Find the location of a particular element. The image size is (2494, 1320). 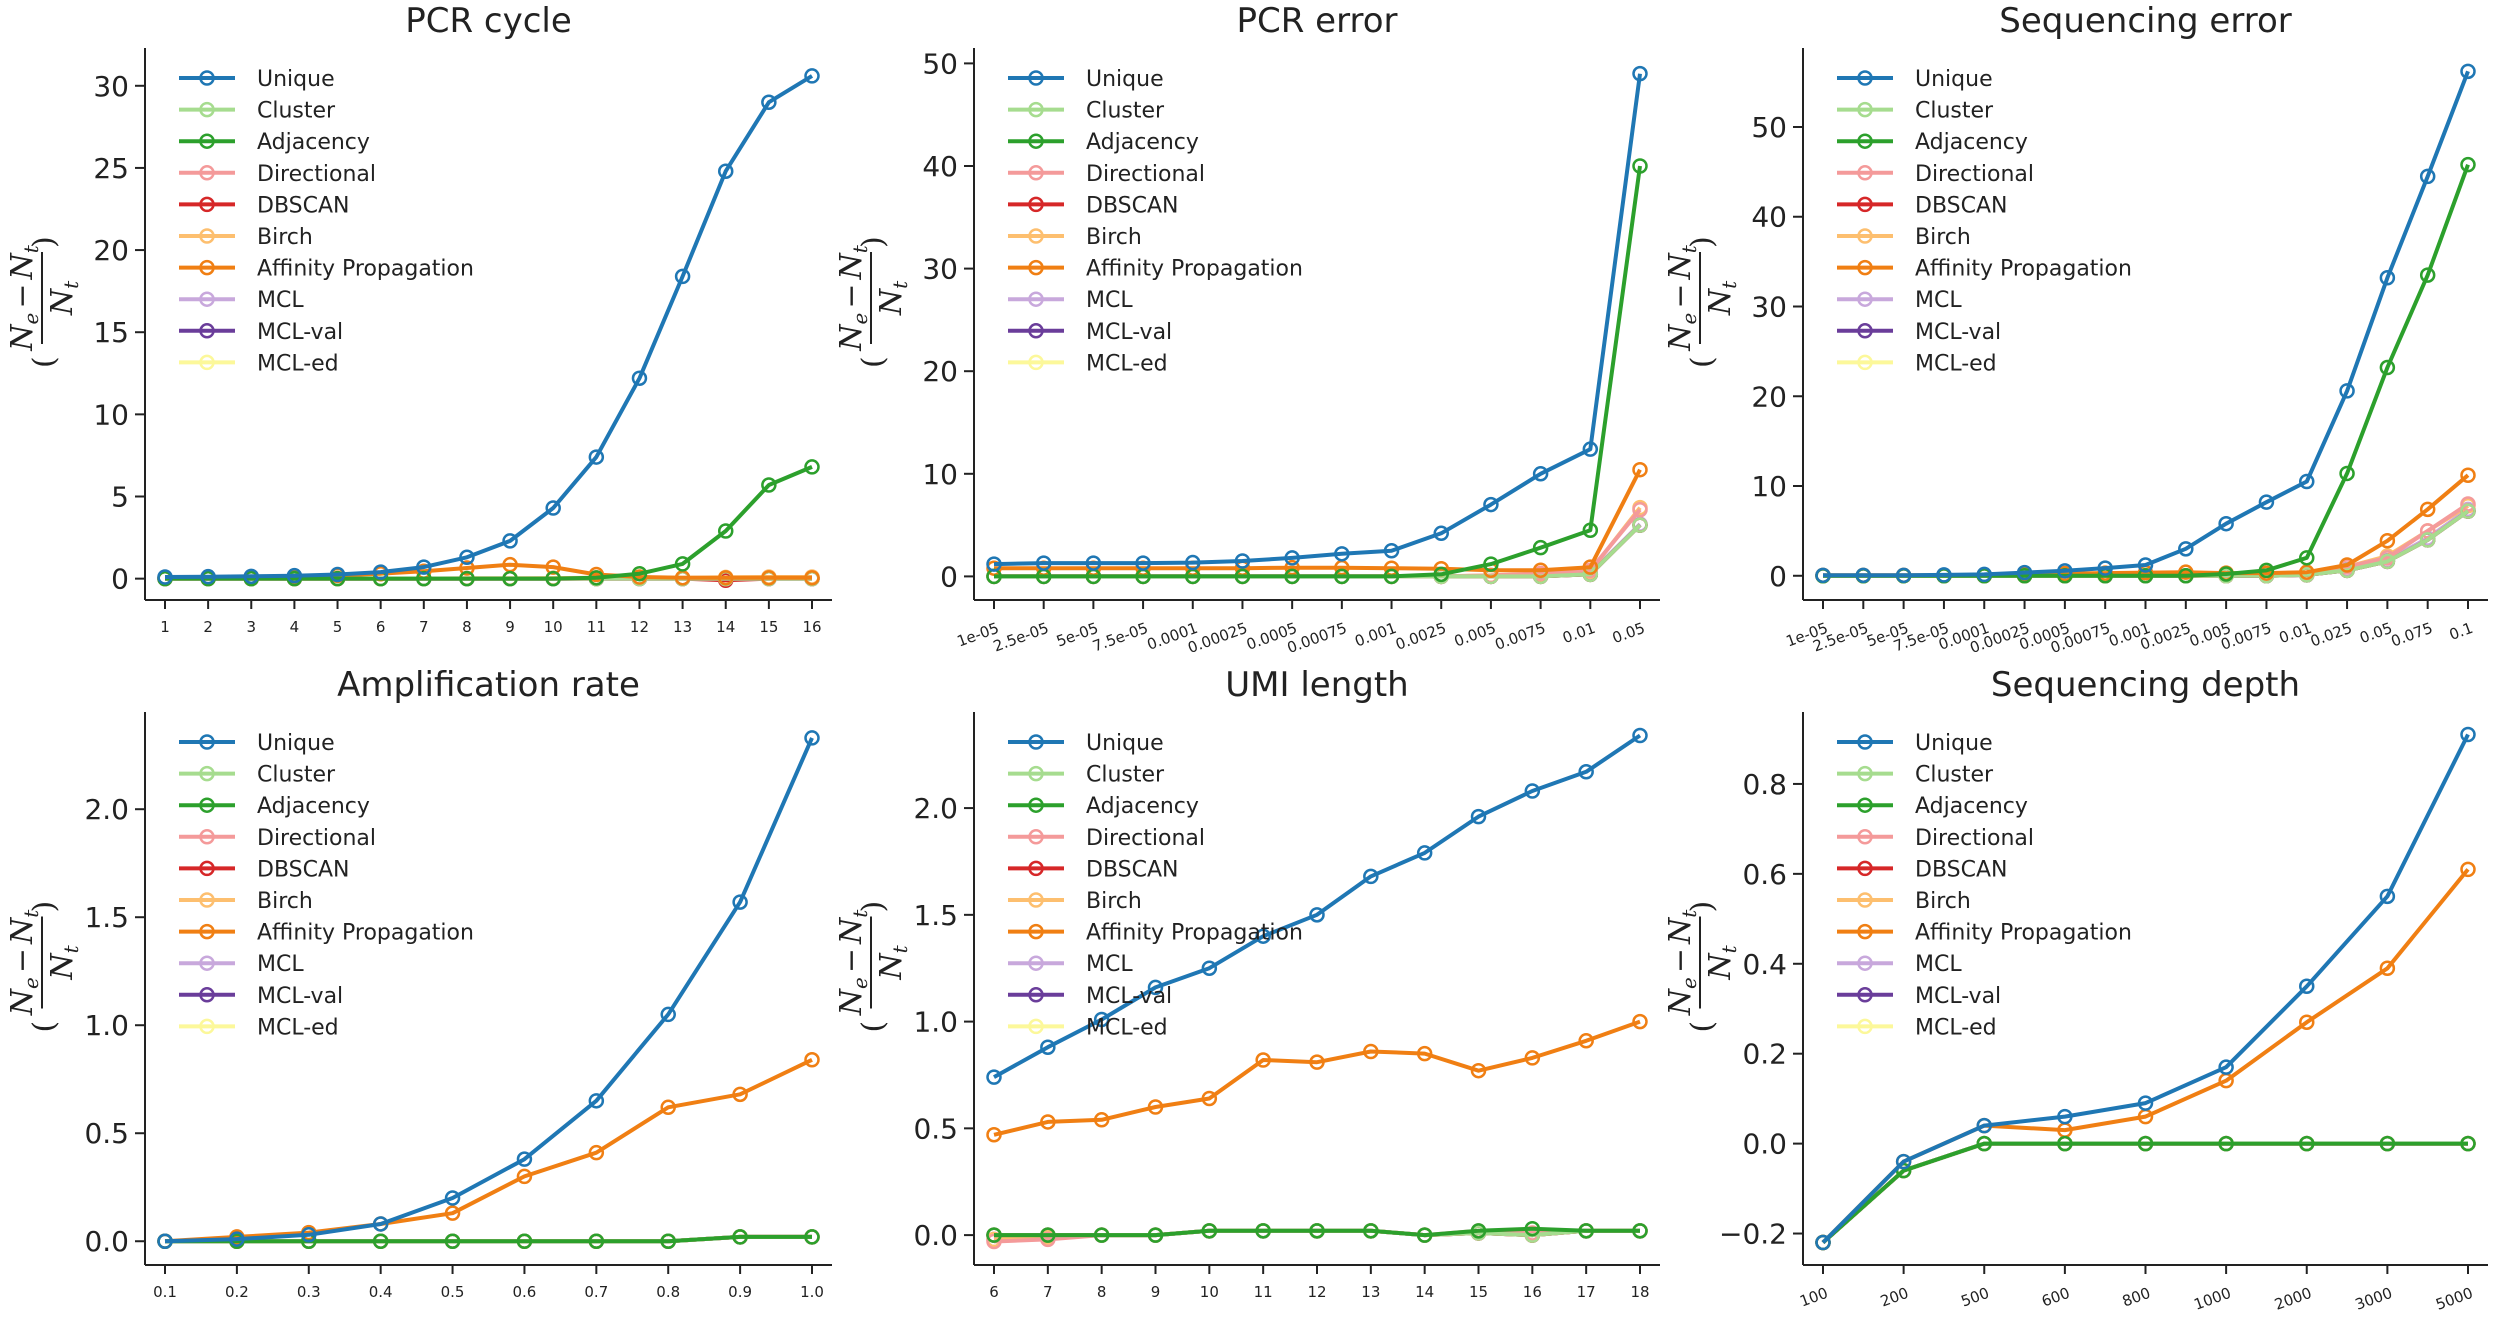

legend-label: Affinity Propagation is located at coordinates (1194, 933).